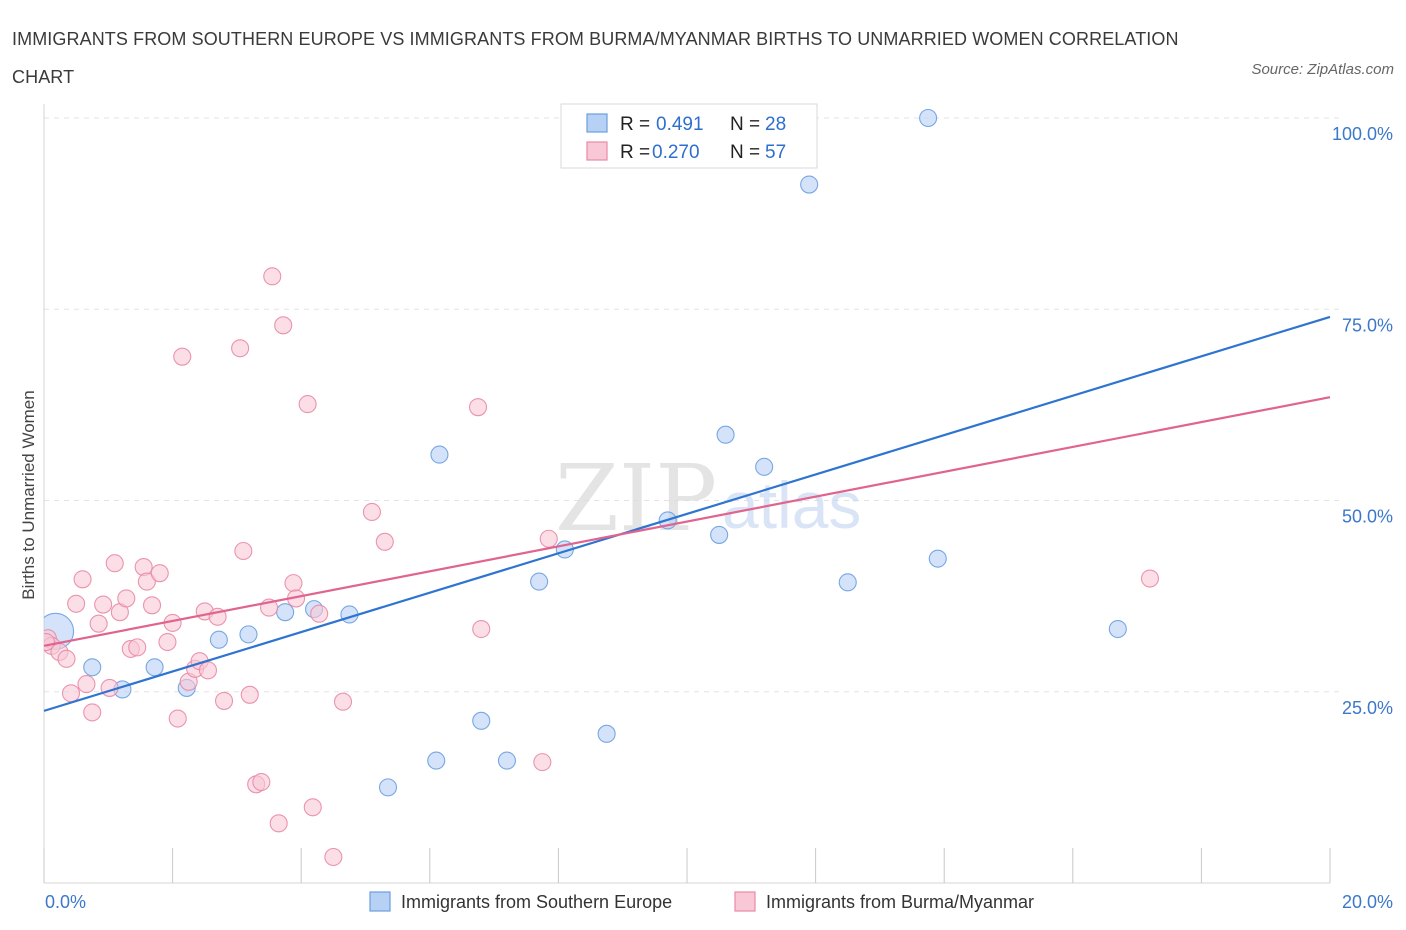 This screenshot has width=1406, height=930. Describe the element at coordinates (536, 902) in the screenshot. I see `legend-label-southern-europe: Immigrants from Southern Europe` at that location.